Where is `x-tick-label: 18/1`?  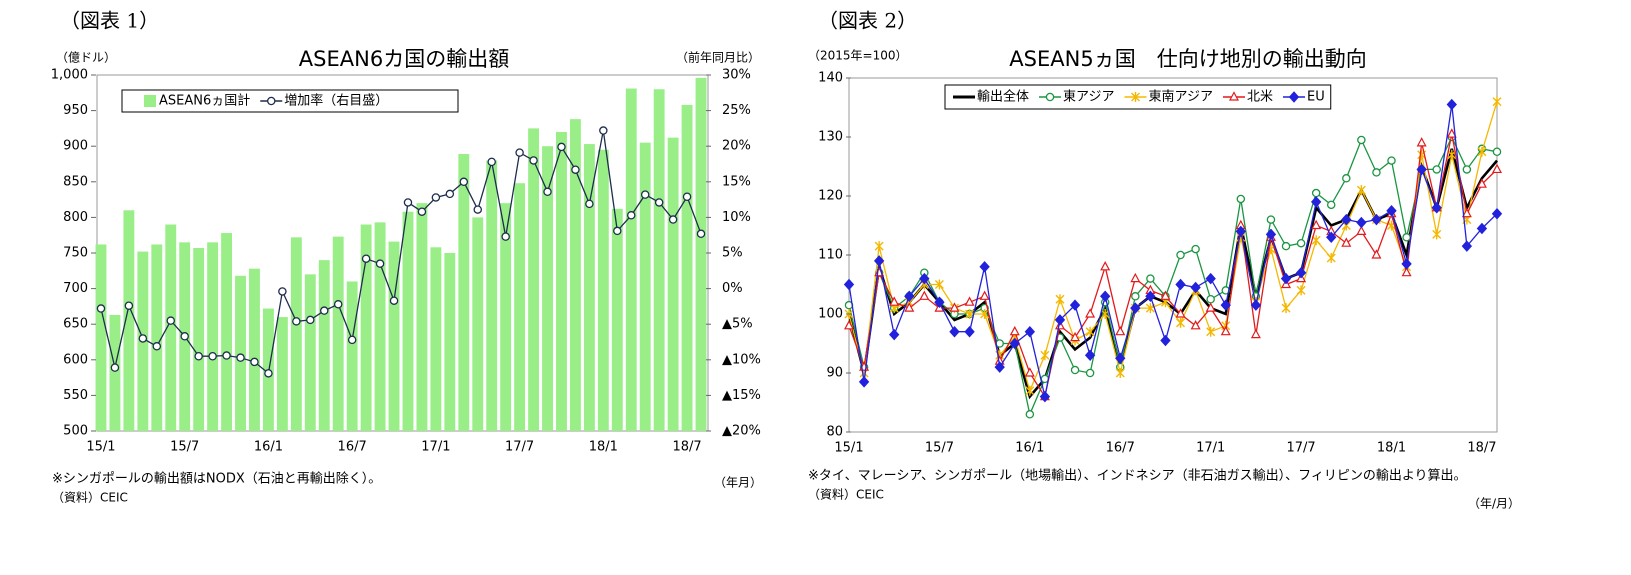 x-tick-label: 18/1 is located at coordinates (1391, 448).